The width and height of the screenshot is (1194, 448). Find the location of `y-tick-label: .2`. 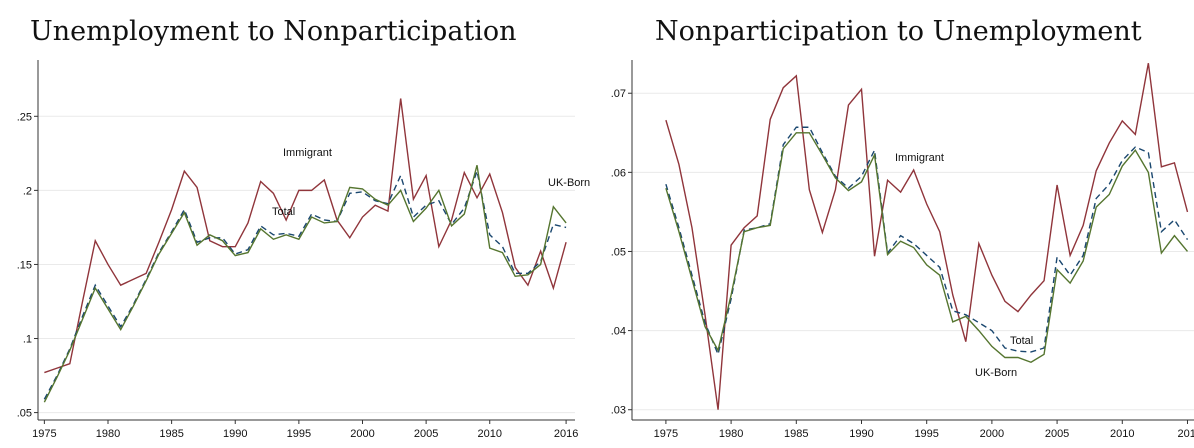

y-tick-label: .2 is located at coordinates (27, 191).